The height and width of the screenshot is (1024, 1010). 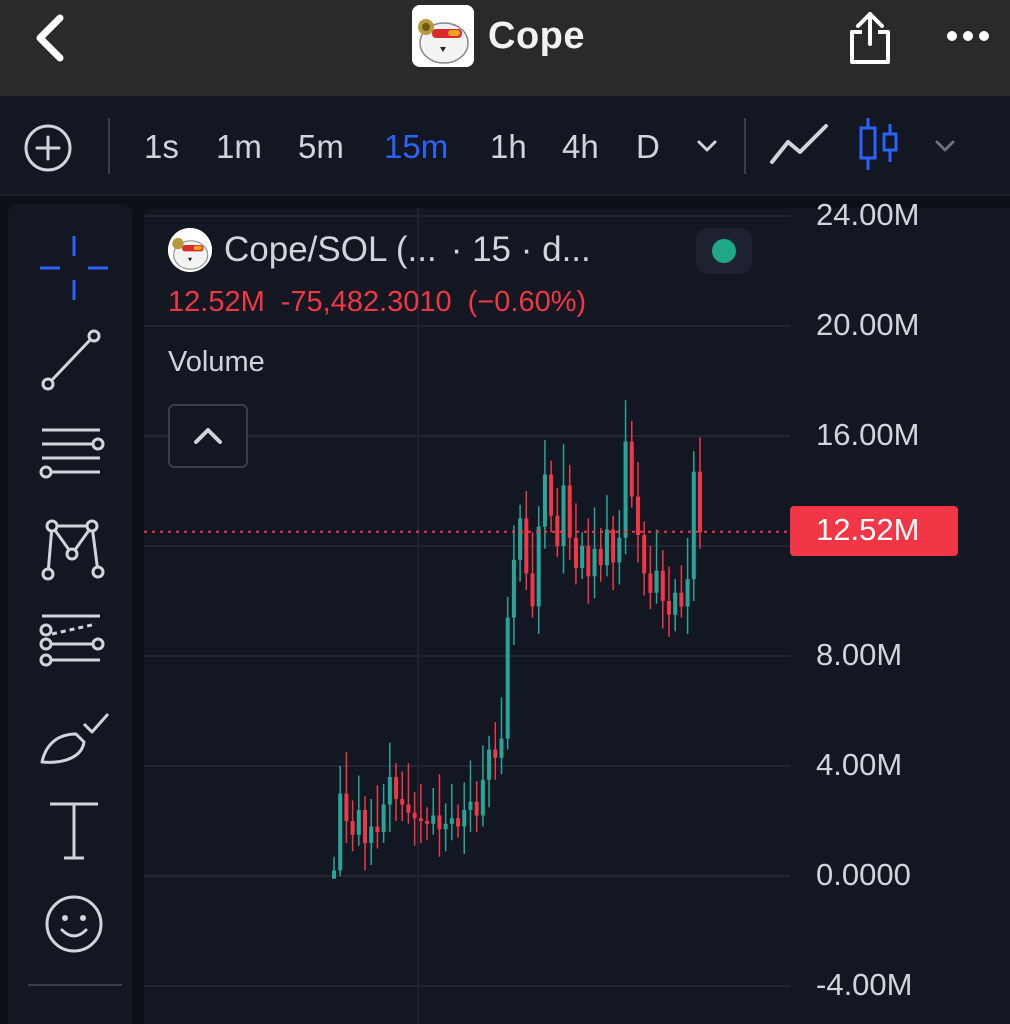 I want to click on timeframe-4h: 4h, so click(x=580, y=146).